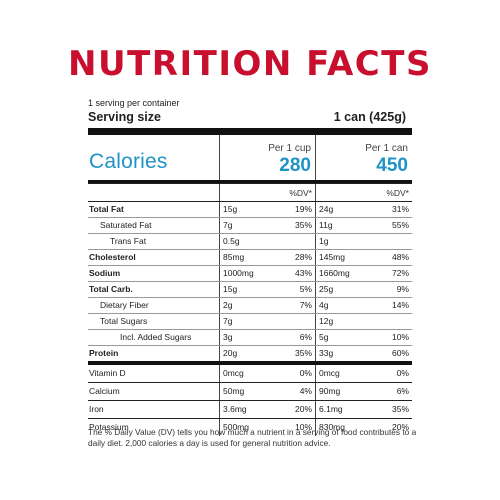 Image resolution: width=500 pixels, height=500 pixels. What do you see at coordinates (326, 289) in the screenshot?
I see `amount-col2: 25g` at bounding box center [326, 289].